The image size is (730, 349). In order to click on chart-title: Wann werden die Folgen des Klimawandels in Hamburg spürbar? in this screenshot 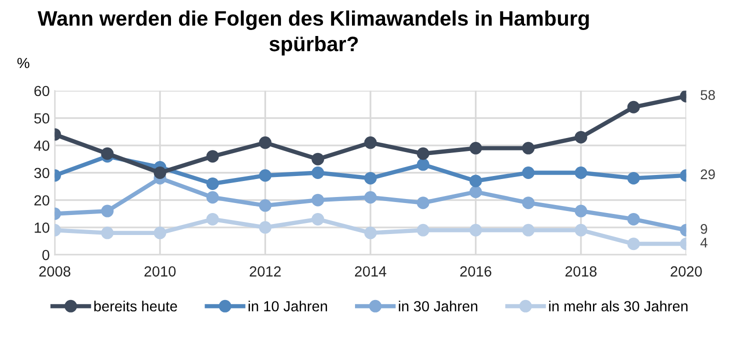, I will do `click(313, 33)`.